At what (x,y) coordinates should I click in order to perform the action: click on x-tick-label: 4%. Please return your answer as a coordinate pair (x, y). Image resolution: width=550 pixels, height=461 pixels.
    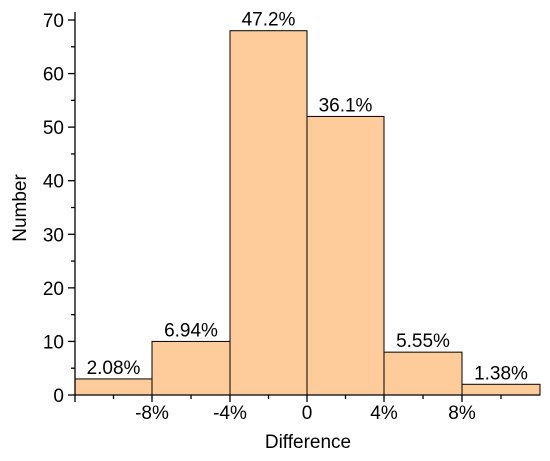
    Looking at the image, I should click on (384, 413).